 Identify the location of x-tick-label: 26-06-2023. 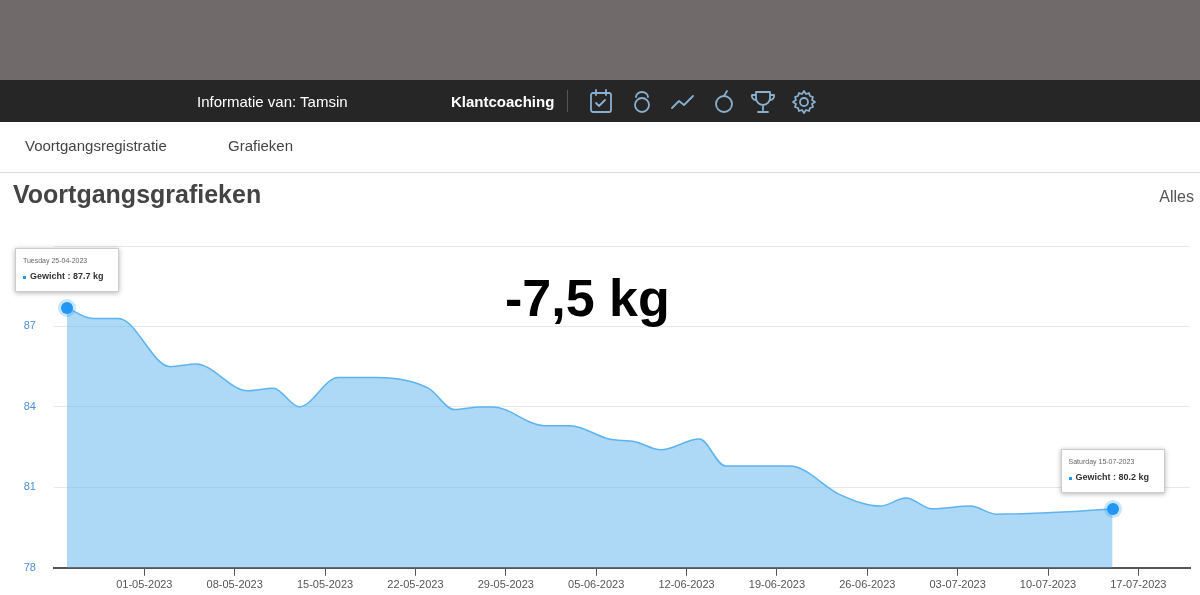
(867, 584).